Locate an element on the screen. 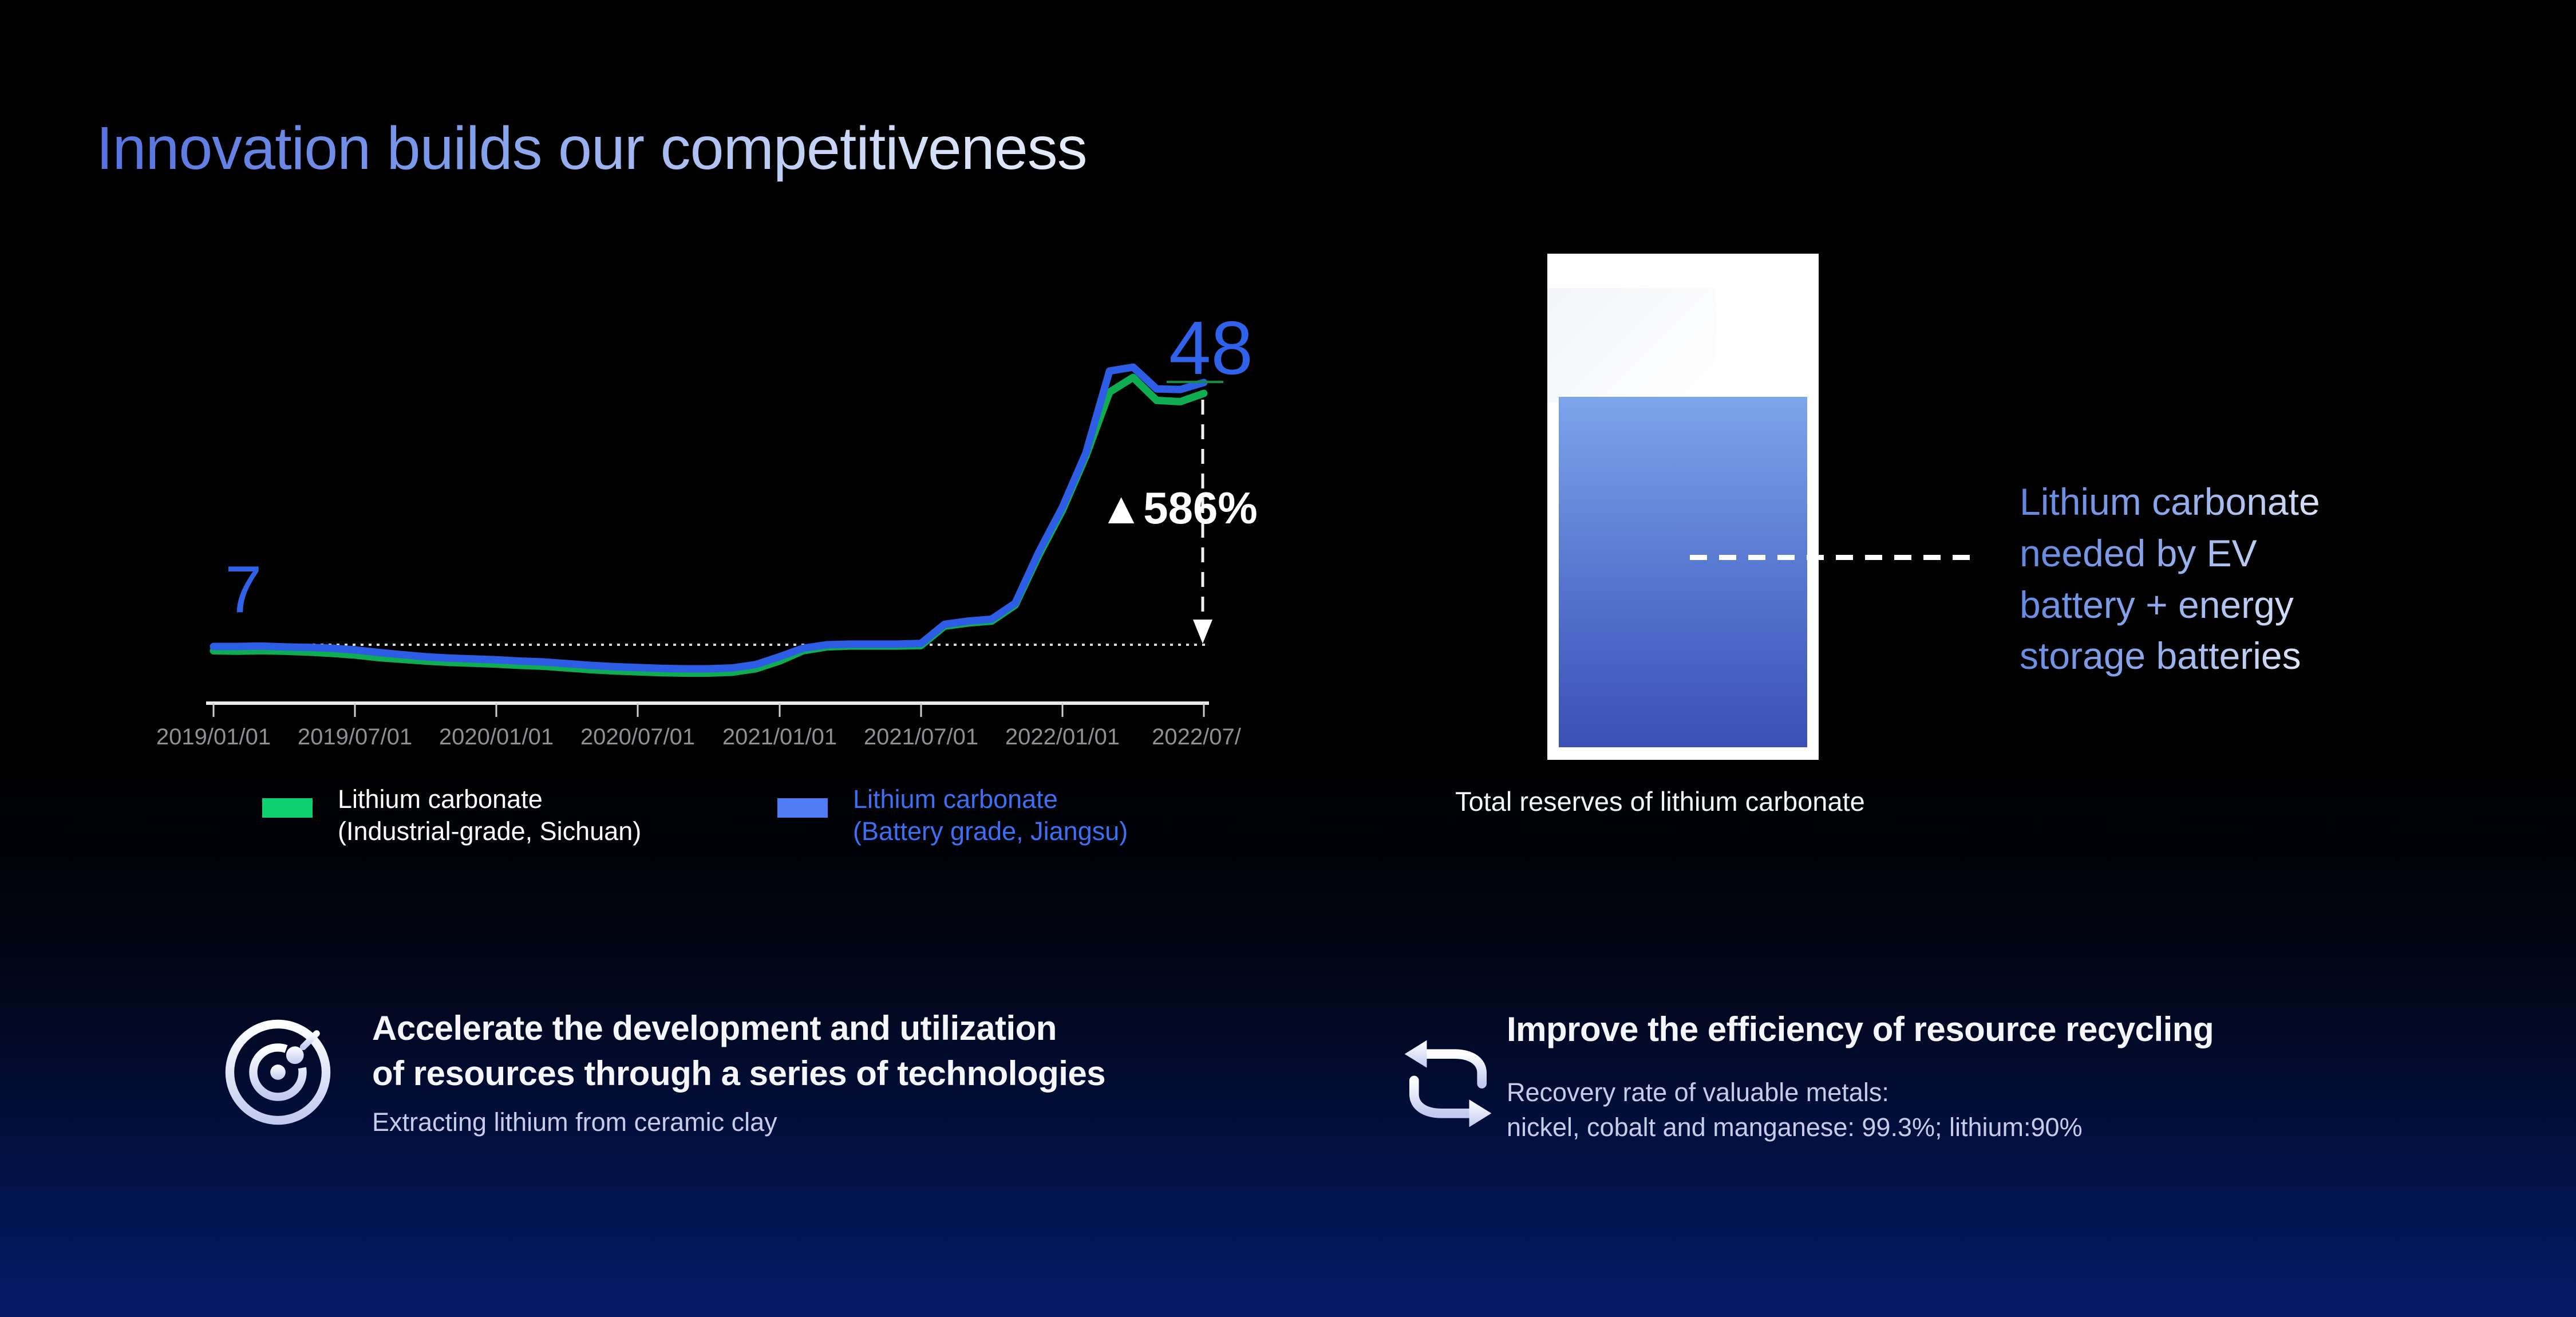 The height and width of the screenshot is (1317, 2576). x-tick-label: 2022/01/01 is located at coordinates (1062, 737).